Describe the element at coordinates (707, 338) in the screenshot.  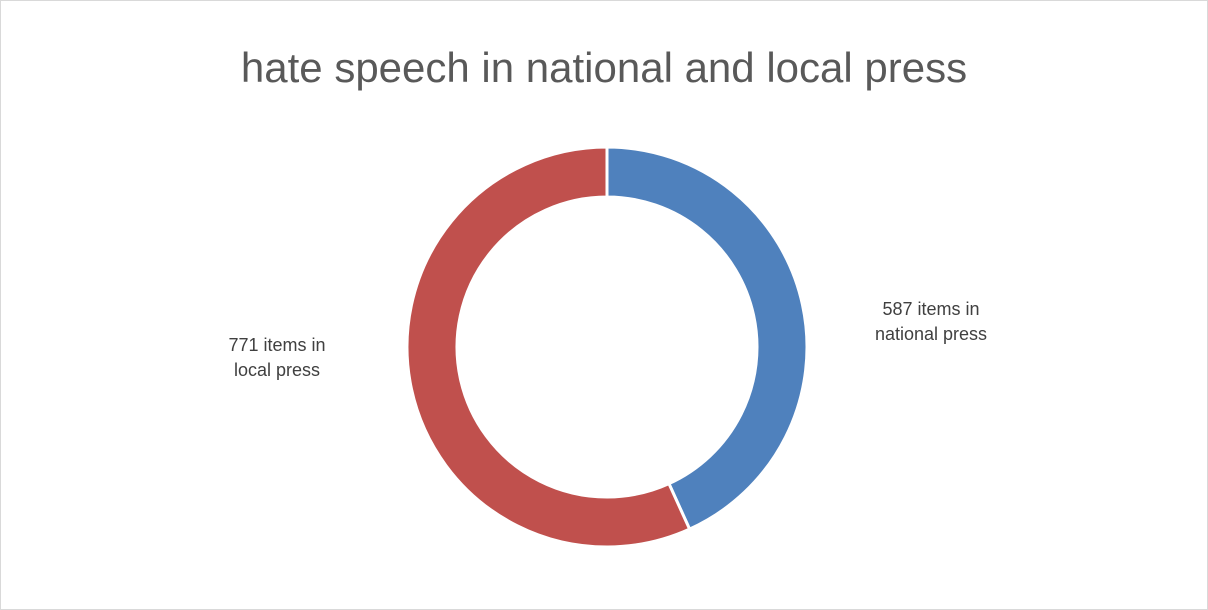
I see `donut-slice-national-press` at that location.